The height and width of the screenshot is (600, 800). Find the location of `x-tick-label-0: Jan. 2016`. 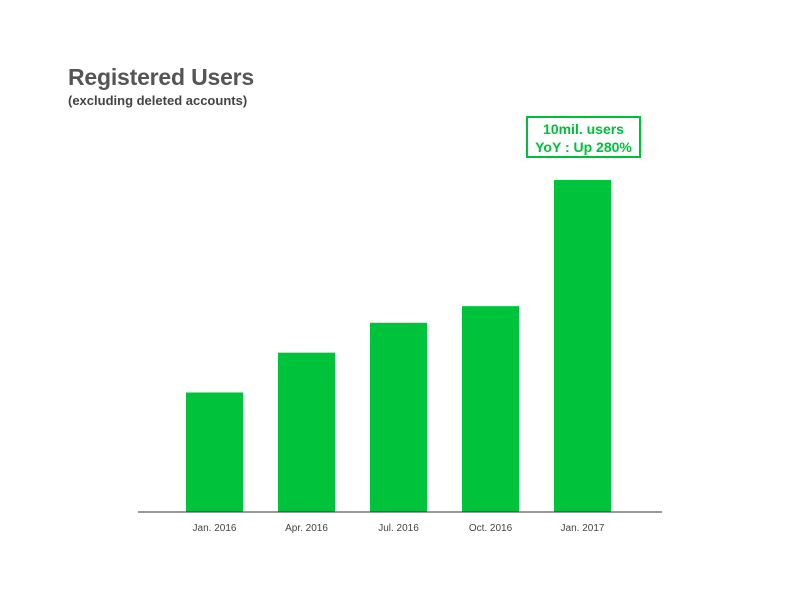

x-tick-label-0: Jan. 2016 is located at coordinates (215, 528).